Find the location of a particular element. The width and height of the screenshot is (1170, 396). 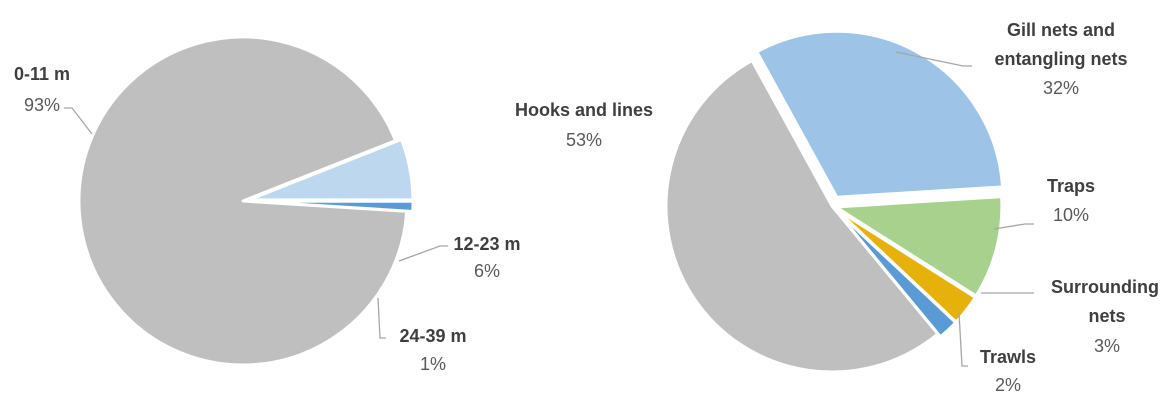

slice-value-traps: 10% is located at coordinates (1071, 215).